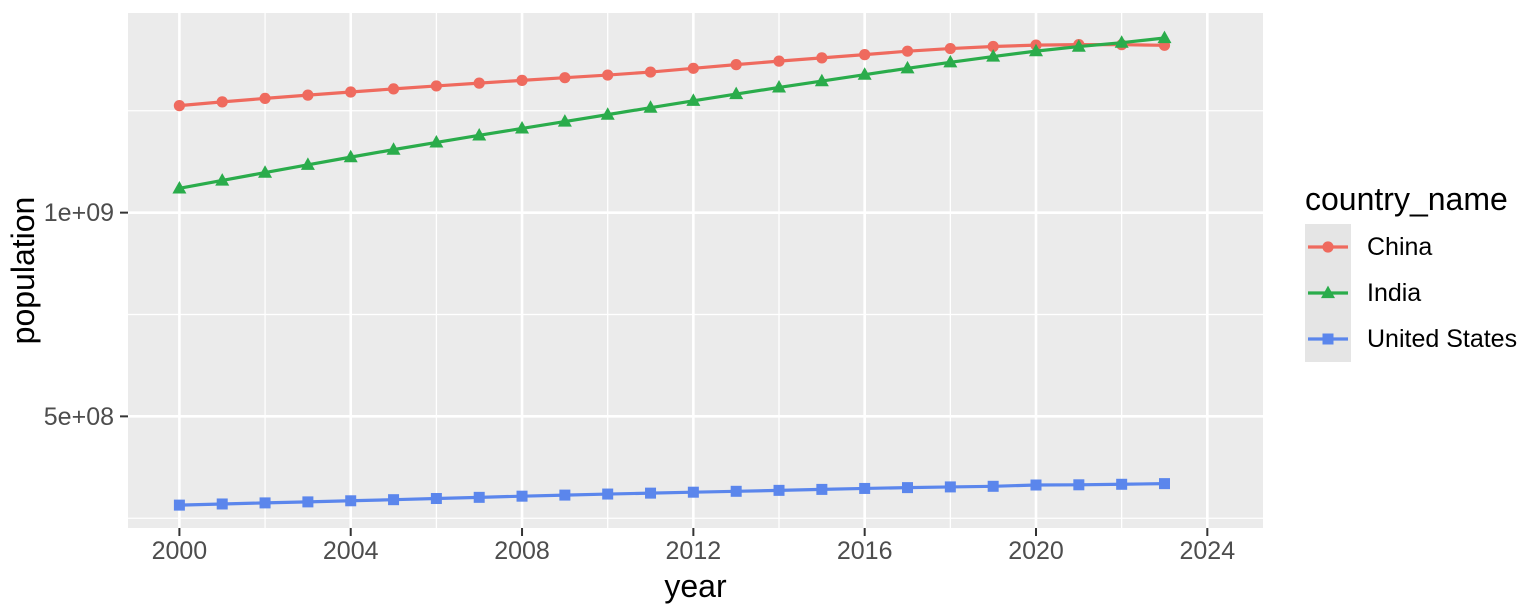 This screenshot has height=614, width=1536. Describe the element at coordinates (1036, 551) in the screenshot. I see `x-tick-label: 2020` at that location.